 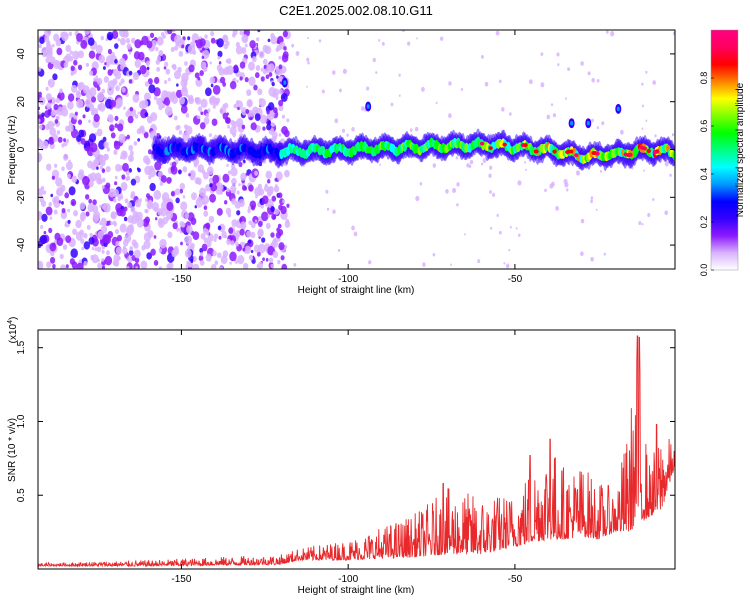 What do you see at coordinates (181, 279) in the screenshot?
I see `x-tick-label: -150` at bounding box center [181, 279].